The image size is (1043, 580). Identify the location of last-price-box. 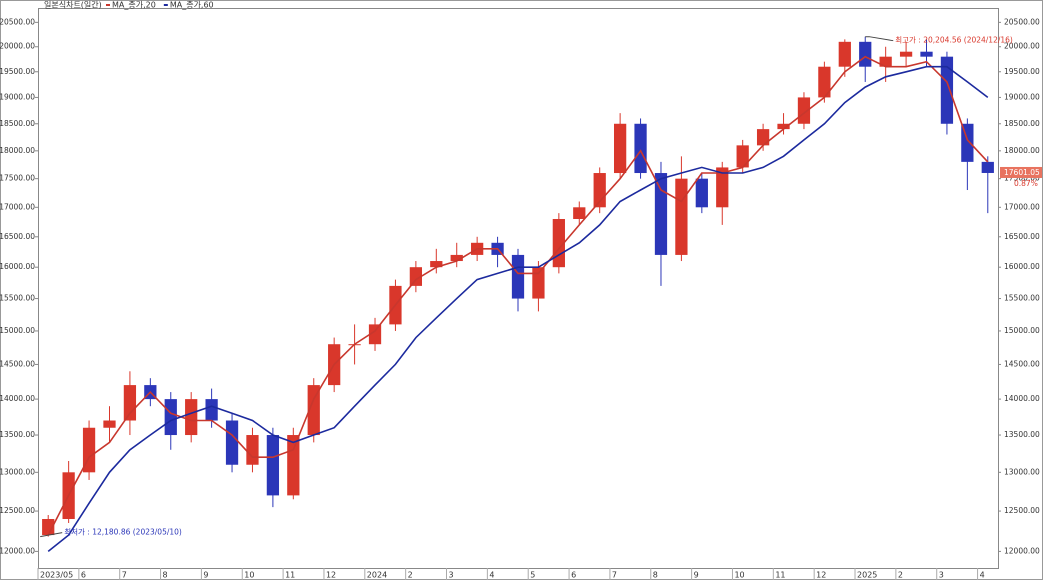
(1021, 172).